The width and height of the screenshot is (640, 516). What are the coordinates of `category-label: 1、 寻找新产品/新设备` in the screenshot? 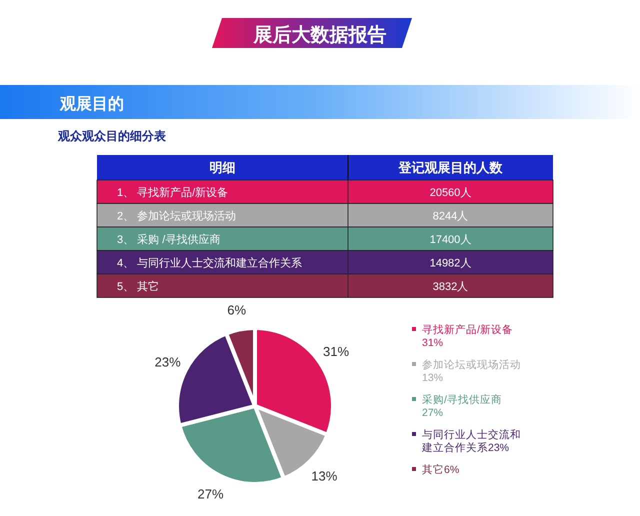 It's located at (172, 192).